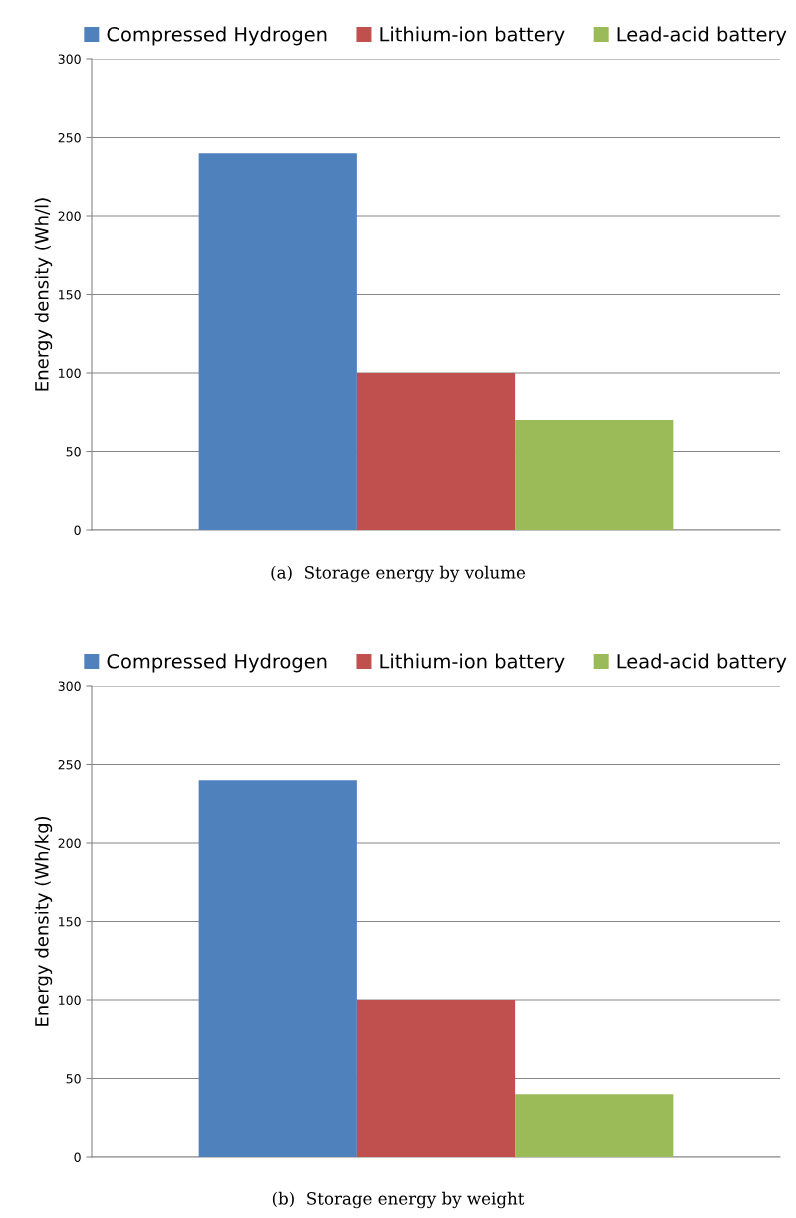 The image size is (796, 1218). I want to click on y-axis-title: Energy density (Wh/l), so click(43, 294).